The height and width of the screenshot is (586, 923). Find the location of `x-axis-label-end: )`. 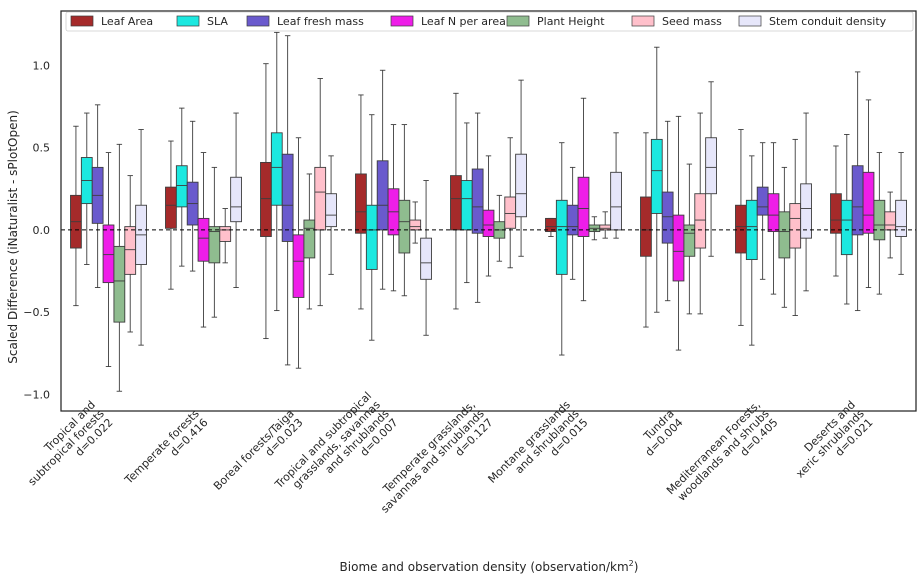

x-axis-label-end: ) is located at coordinates (636, 567).